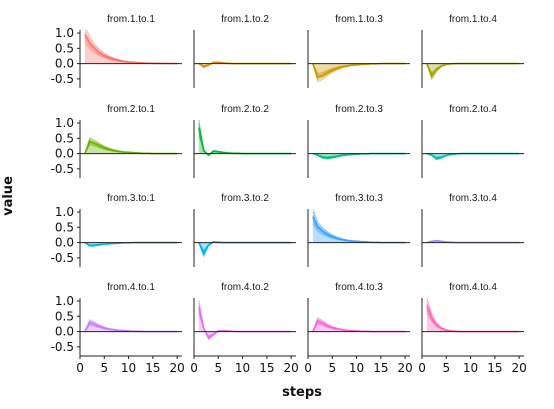  I want to click on panel-from-1-to-1: from.1.to.1 1.00.5 0.0-0.5, so click(116, 51).